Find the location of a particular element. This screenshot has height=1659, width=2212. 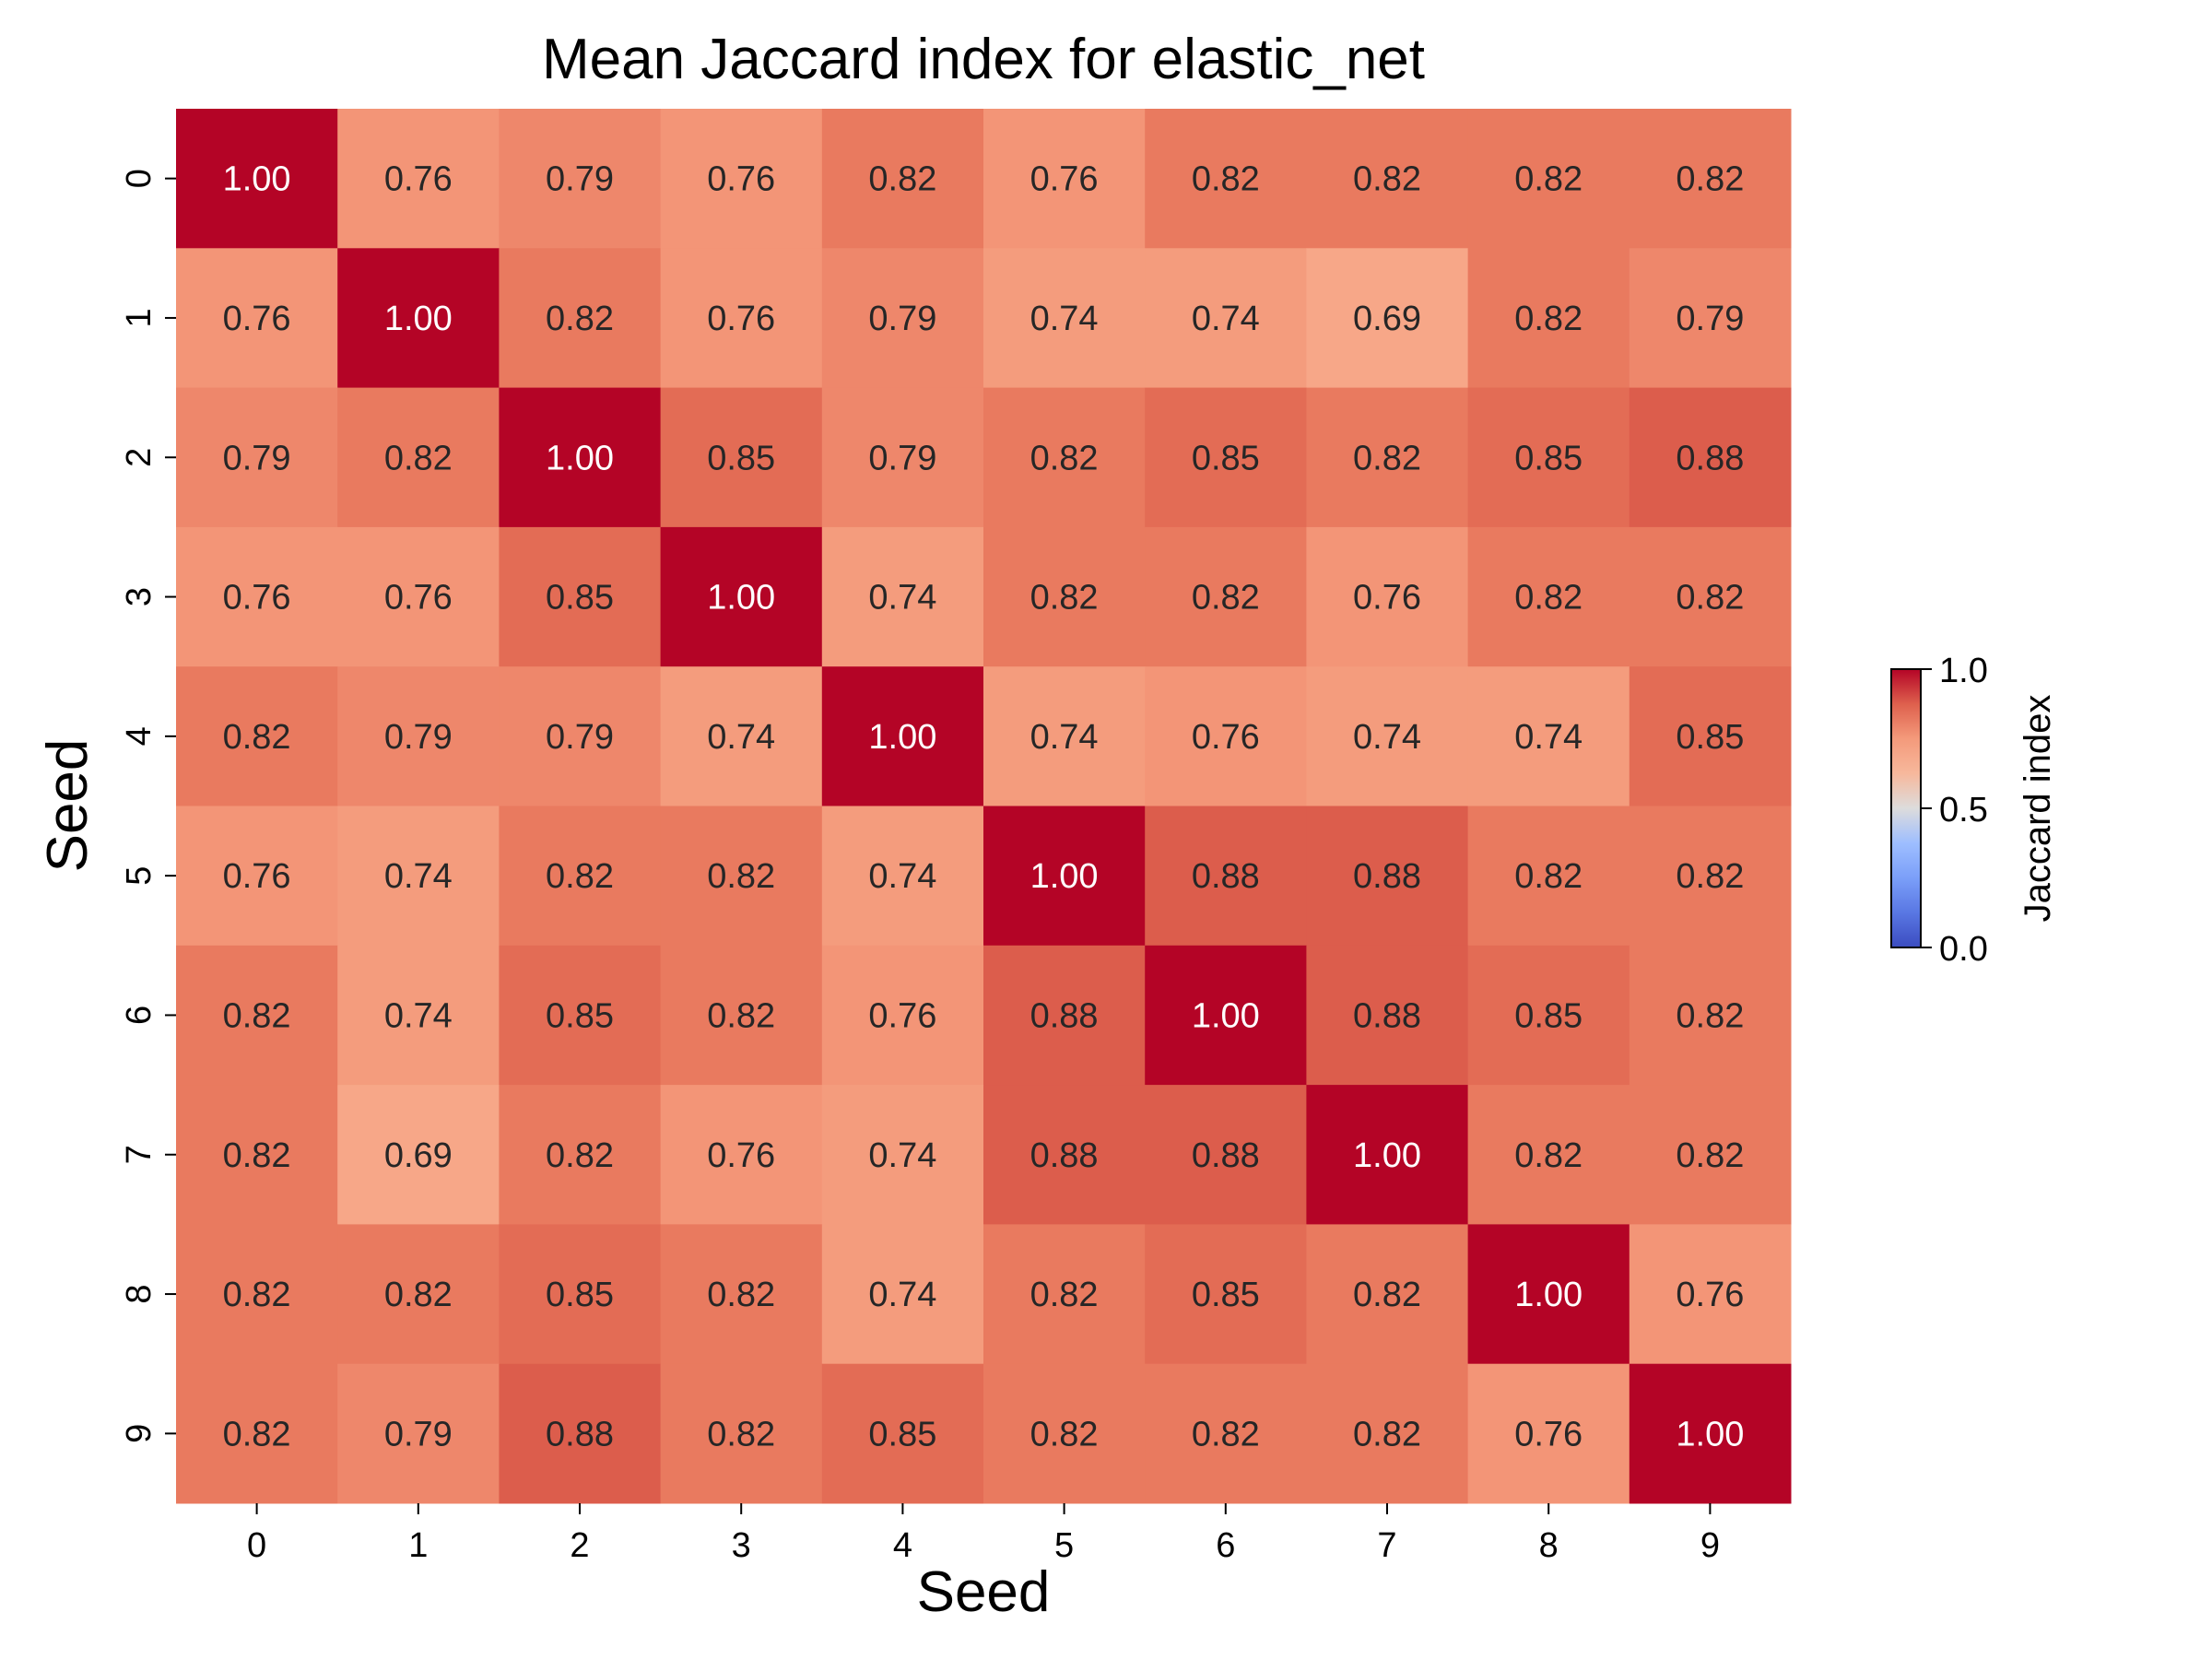

cell-value-label-7-8: 0.82 is located at coordinates (1548, 1155).